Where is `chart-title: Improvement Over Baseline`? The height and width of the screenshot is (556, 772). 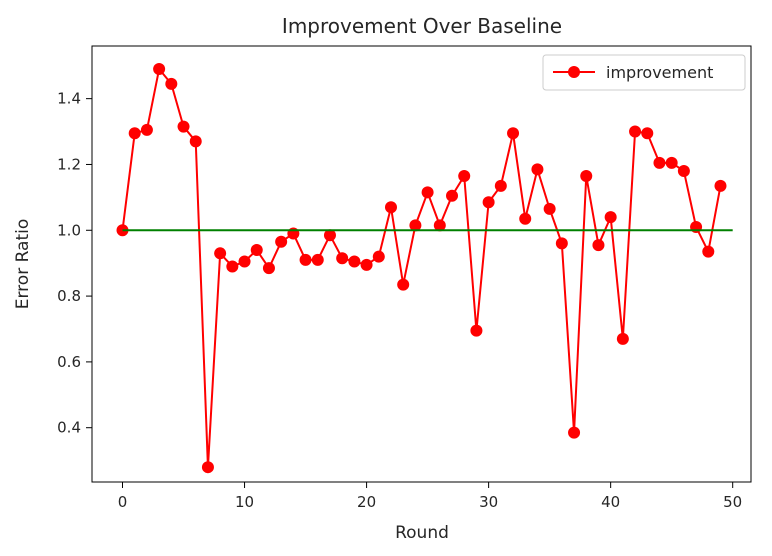
chart-title: Improvement Over Baseline is located at coordinates (422, 26).